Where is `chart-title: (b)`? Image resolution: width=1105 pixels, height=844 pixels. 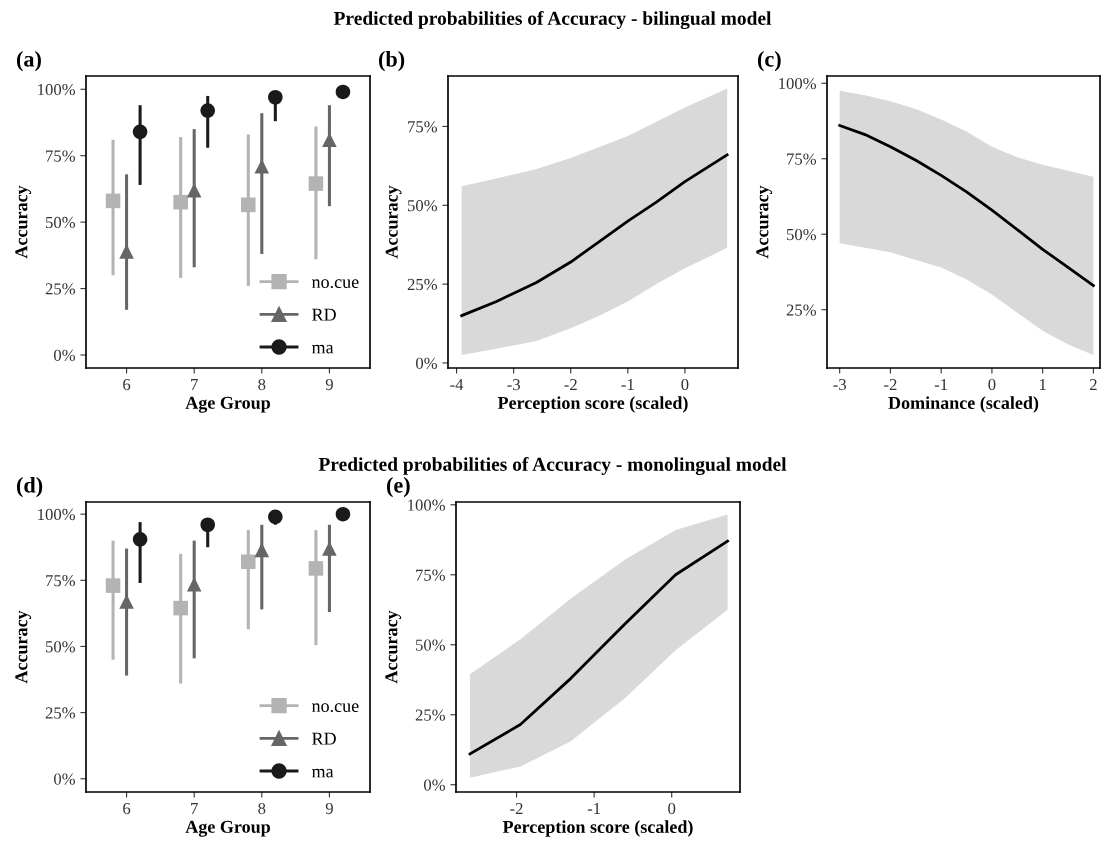
chart-title: (b) is located at coordinates (391, 61).